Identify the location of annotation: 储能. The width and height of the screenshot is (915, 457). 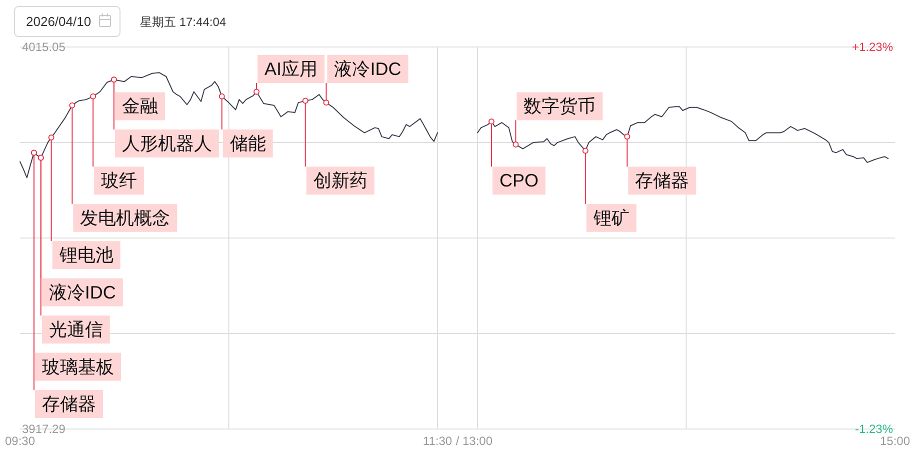
(248, 143).